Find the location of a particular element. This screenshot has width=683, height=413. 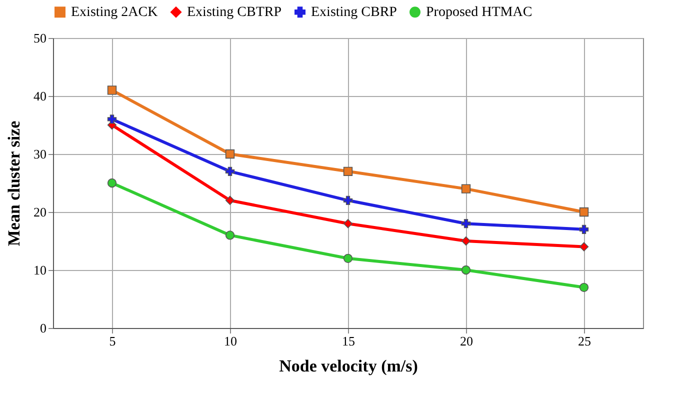

x-tick-label: 5 is located at coordinates (112, 341).